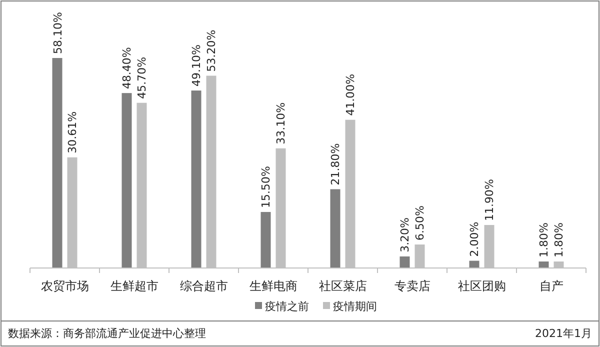 Image resolution: width=600 pixels, height=347 pixels. Describe the element at coordinates (551, 286) in the screenshot. I see `x-tick-label: 自产` at that location.